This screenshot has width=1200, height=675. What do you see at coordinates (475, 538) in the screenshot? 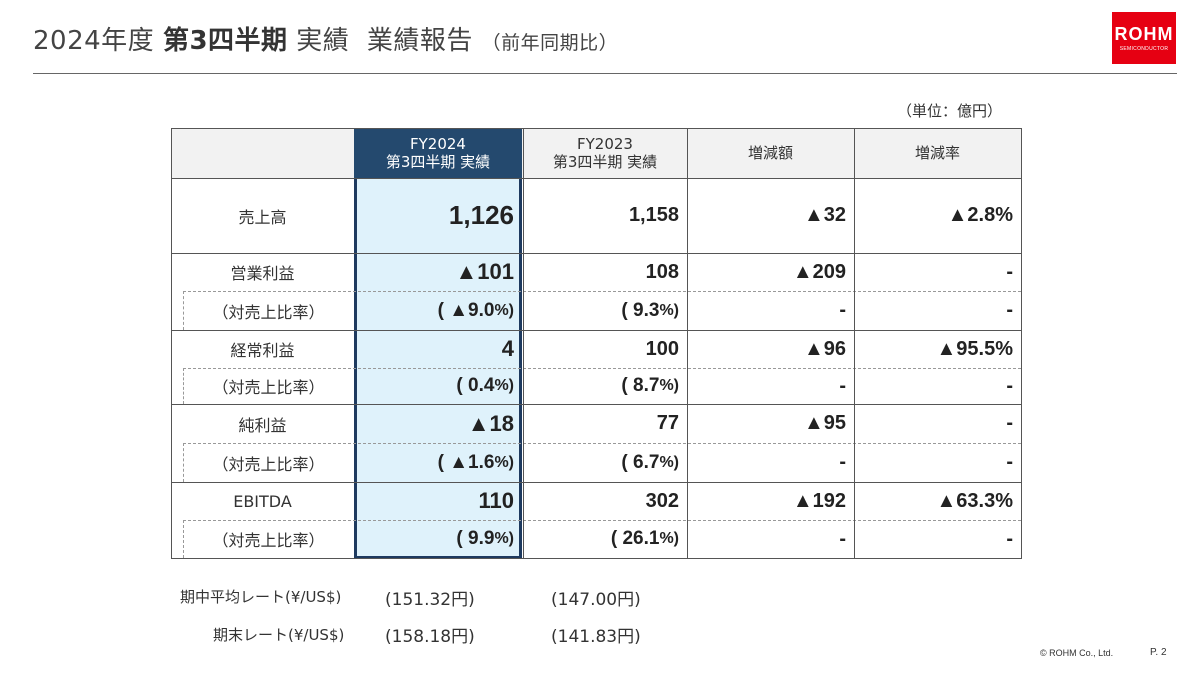
I see `ebitda-margin-fy2024-value: ( 9.9` at bounding box center [475, 538].